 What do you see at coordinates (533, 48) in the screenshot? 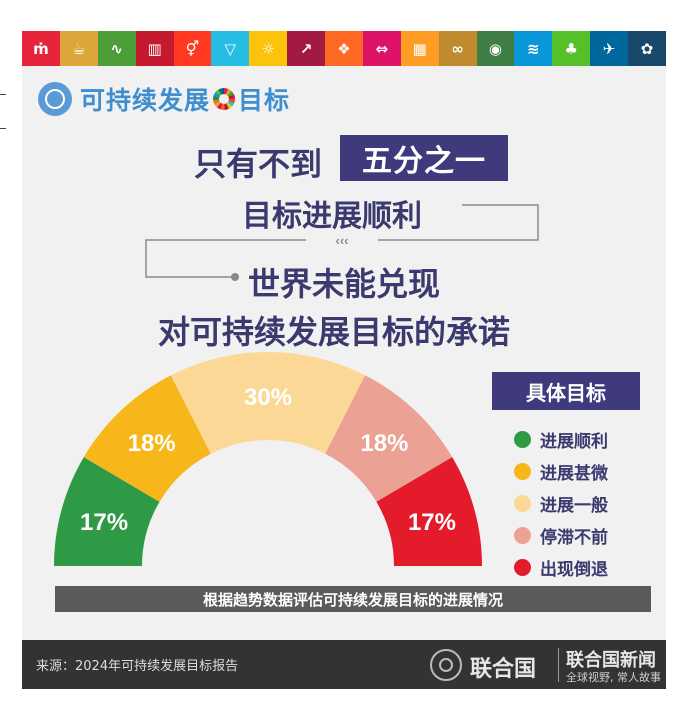
I see `life-below-water-icon: ≋` at bounding box center [533, 48].